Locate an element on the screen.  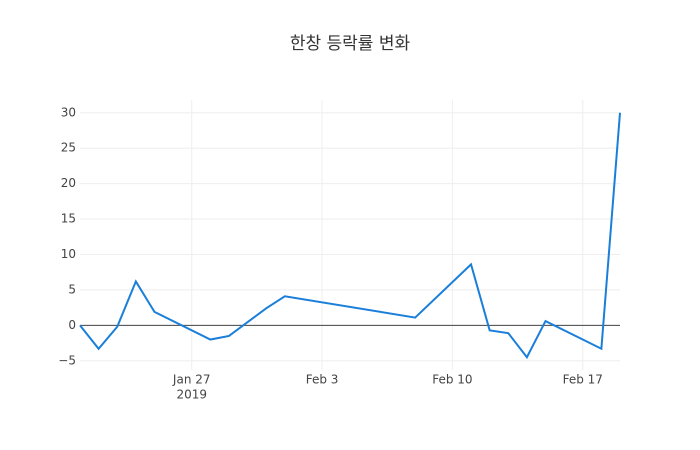
y-tick-label: −5 is located at coordinates (67, 360).